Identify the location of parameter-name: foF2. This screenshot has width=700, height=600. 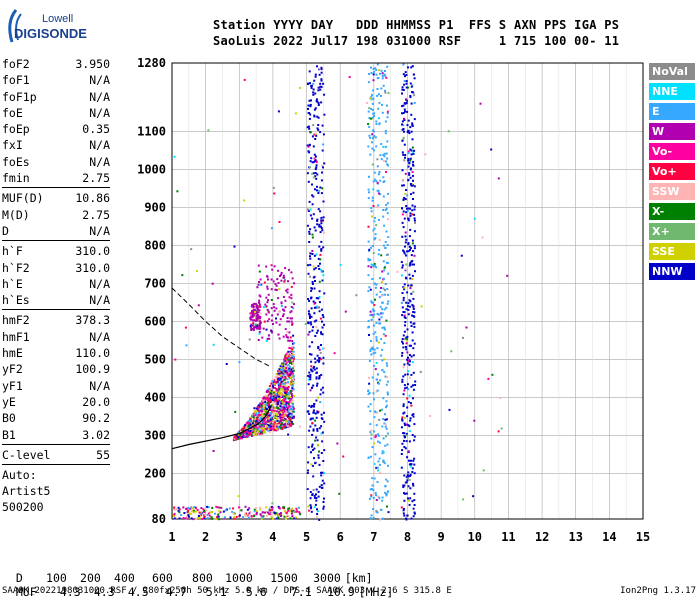
(16, 64).